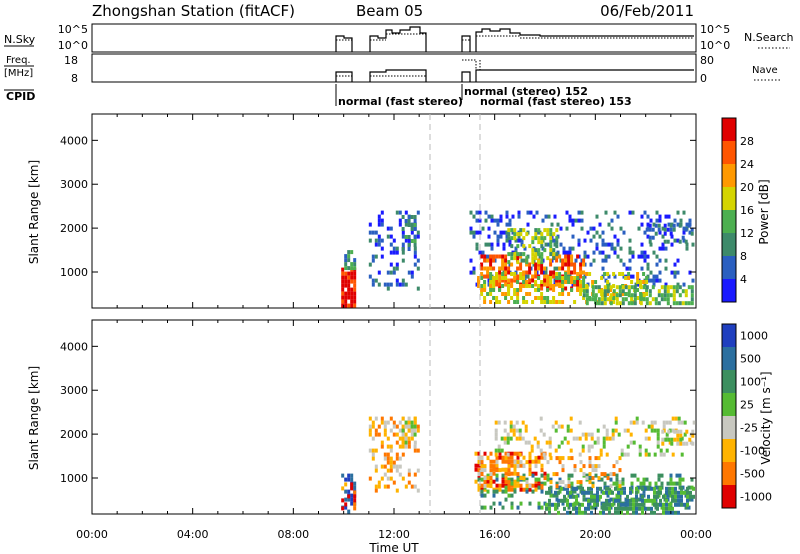  I want to click on power-colorbar-tick: 12, so click(747, 233).